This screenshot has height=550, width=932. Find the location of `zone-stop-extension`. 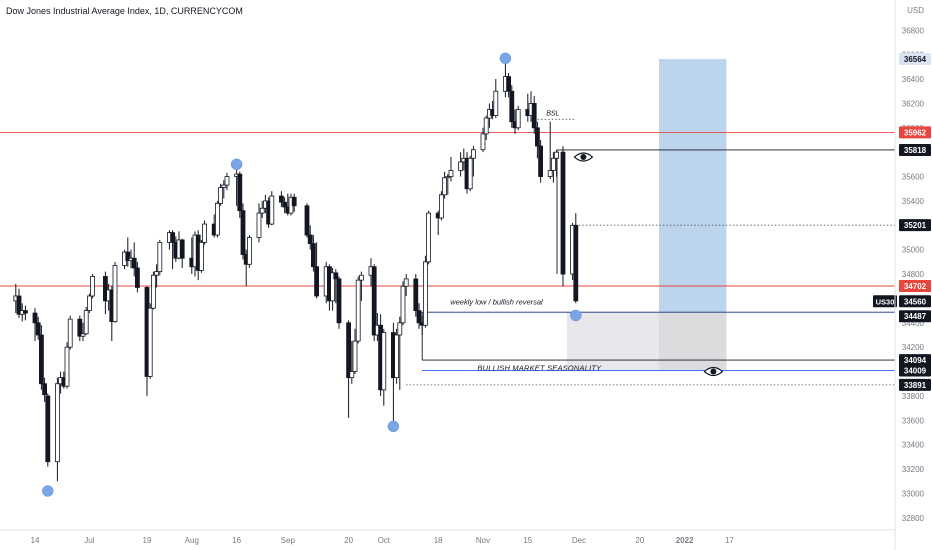

zone-stop-extension is located at coordinates (613, 341).